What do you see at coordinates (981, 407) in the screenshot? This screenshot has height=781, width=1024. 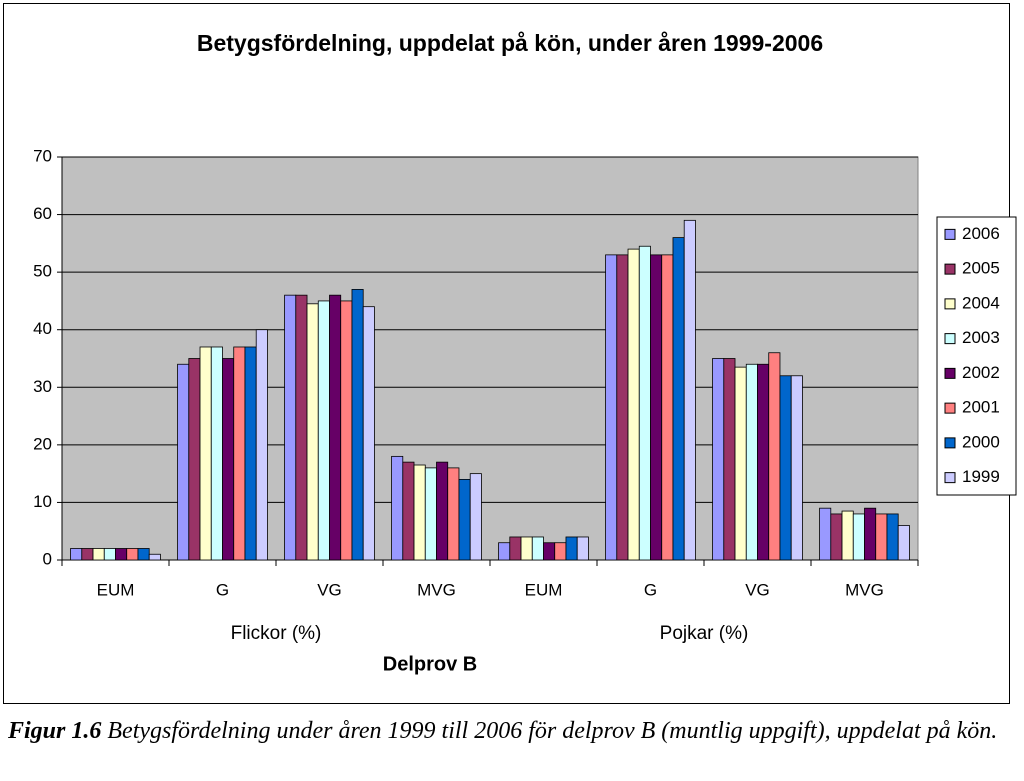 I see `legend-label: 2001` at bounding box center [981, 407].